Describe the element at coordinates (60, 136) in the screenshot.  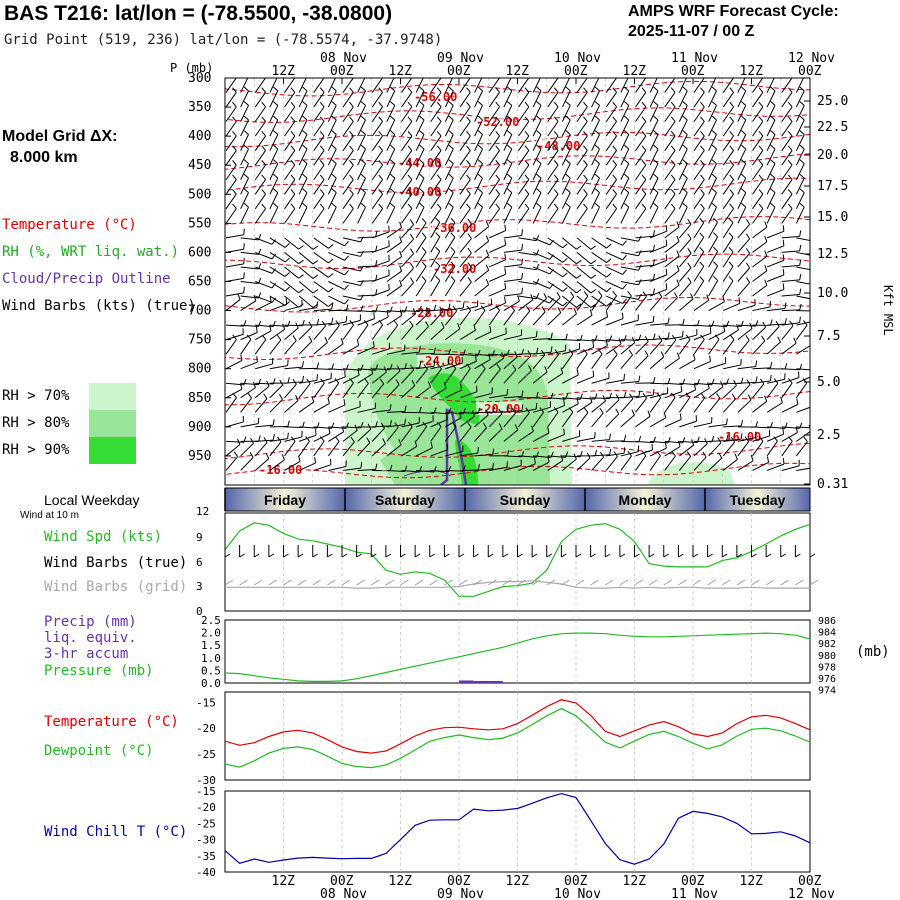
I see `model-grid-title: Model Grid ΔX:` at that location.